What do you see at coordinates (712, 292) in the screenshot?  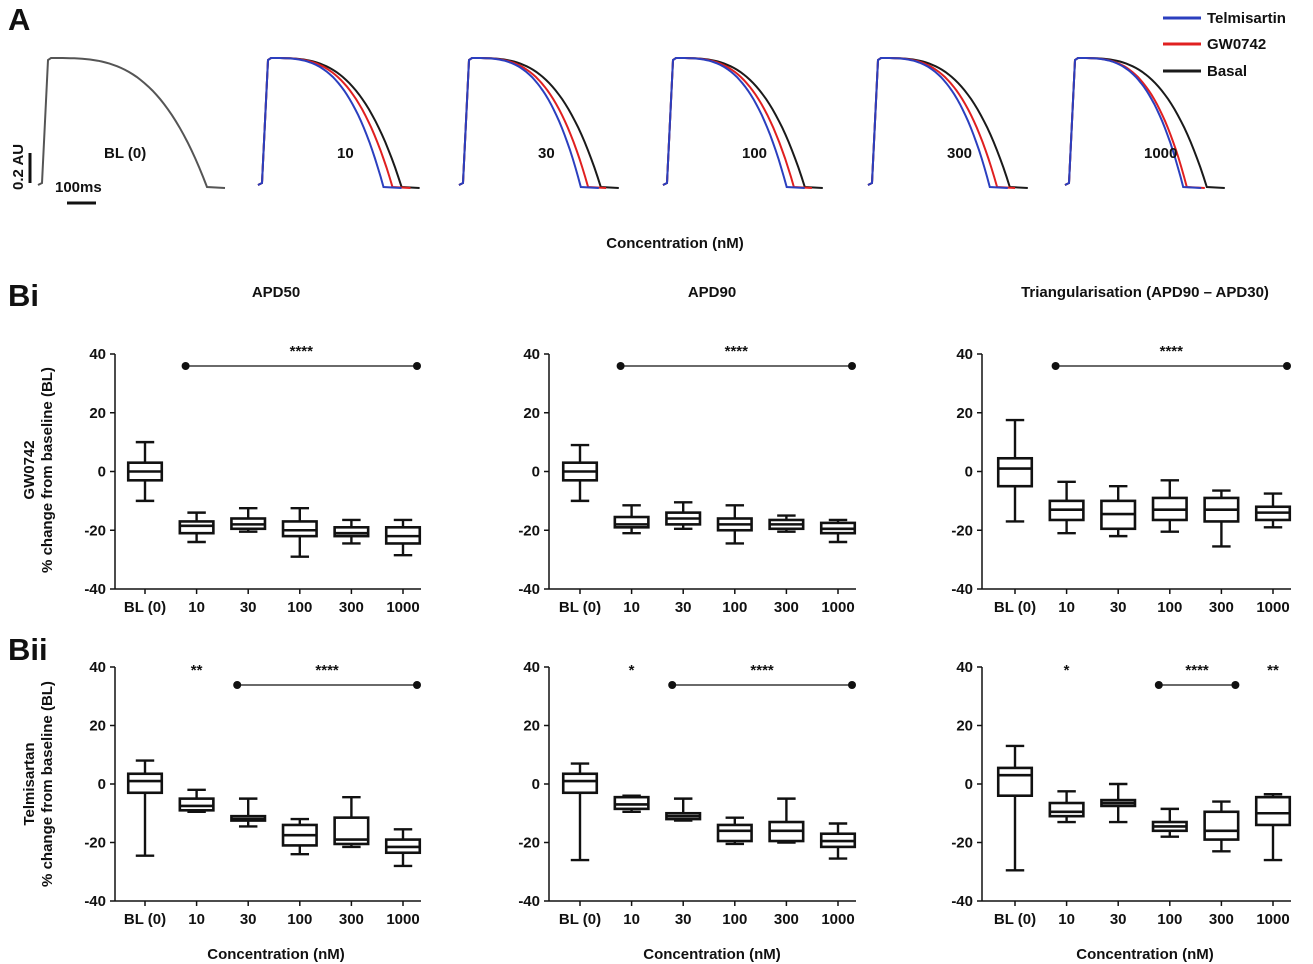 I see `column-title-apd90: APD90` at bounding box center [712, 292].